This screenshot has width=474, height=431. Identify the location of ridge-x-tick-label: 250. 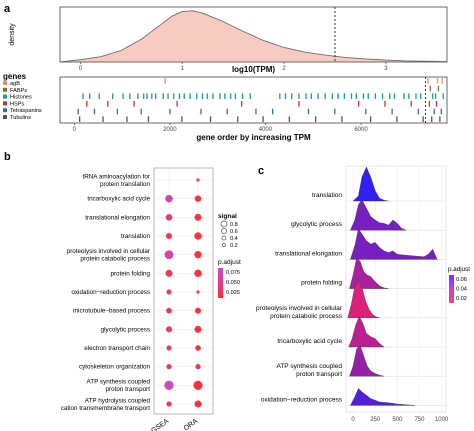
(375, 420).